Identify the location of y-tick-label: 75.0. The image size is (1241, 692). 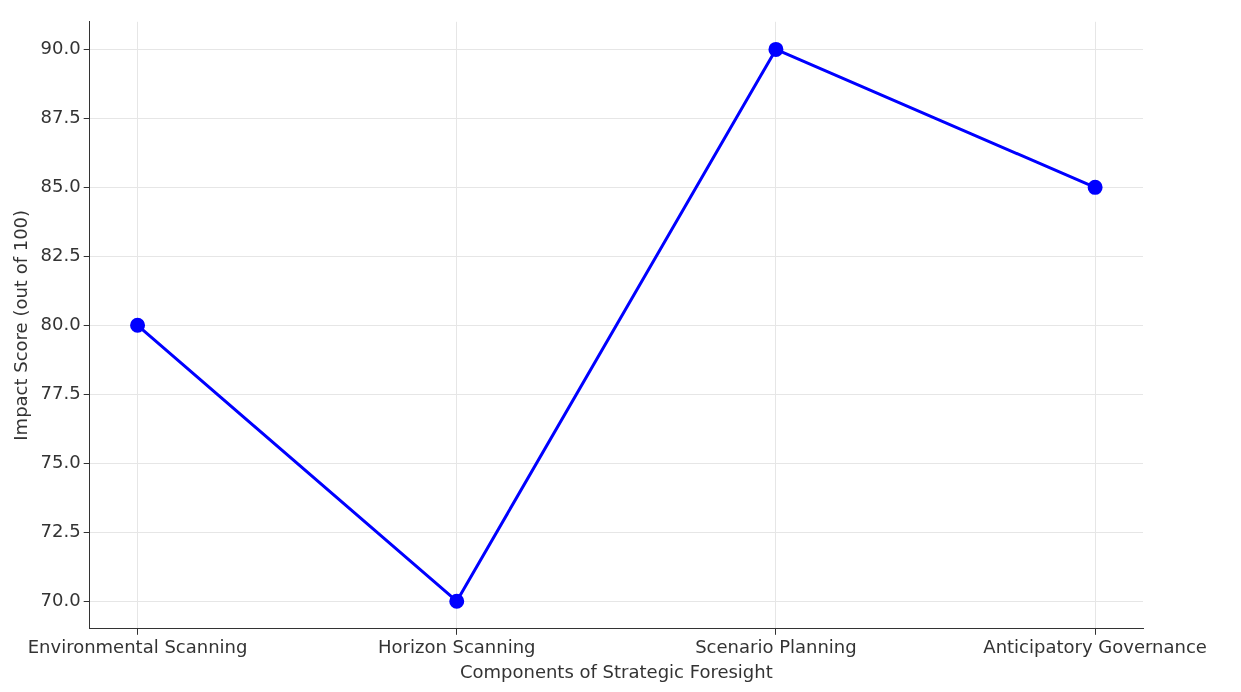
(60, 461).